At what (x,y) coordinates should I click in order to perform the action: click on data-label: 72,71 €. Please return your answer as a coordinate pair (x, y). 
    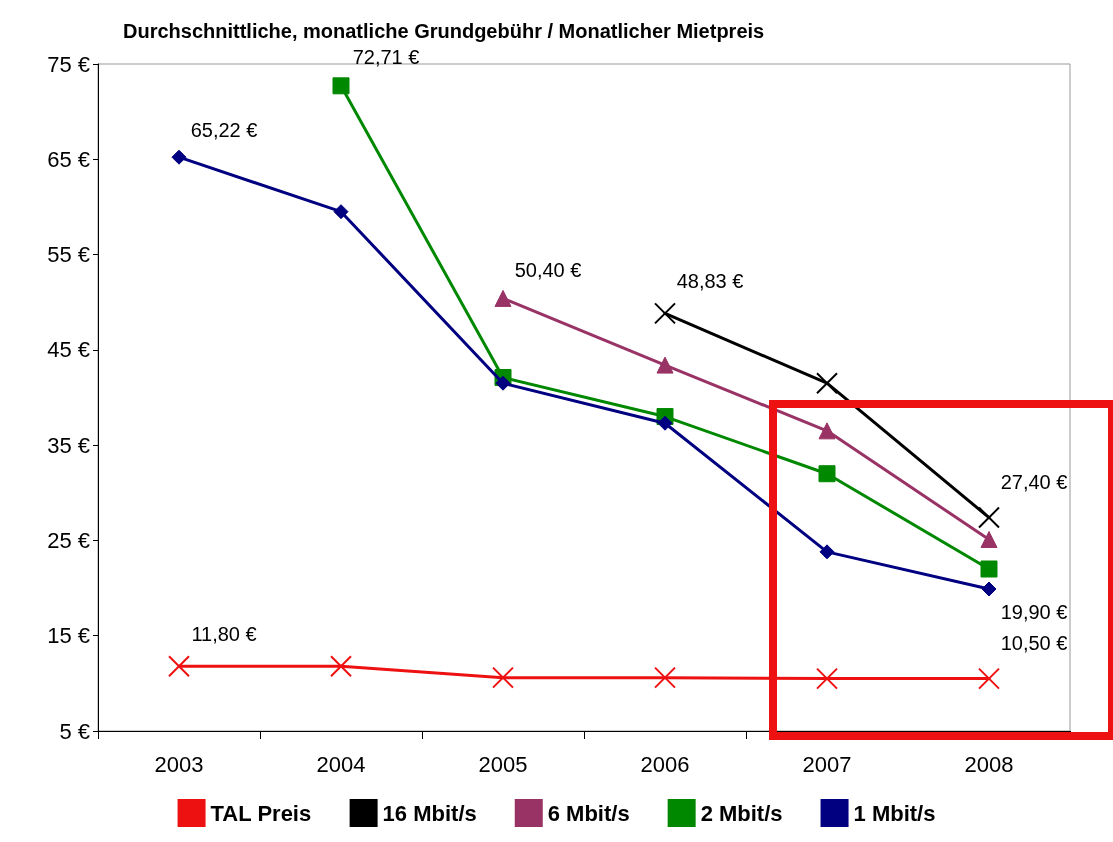
    Looking at the image, I should click on (386, 57).